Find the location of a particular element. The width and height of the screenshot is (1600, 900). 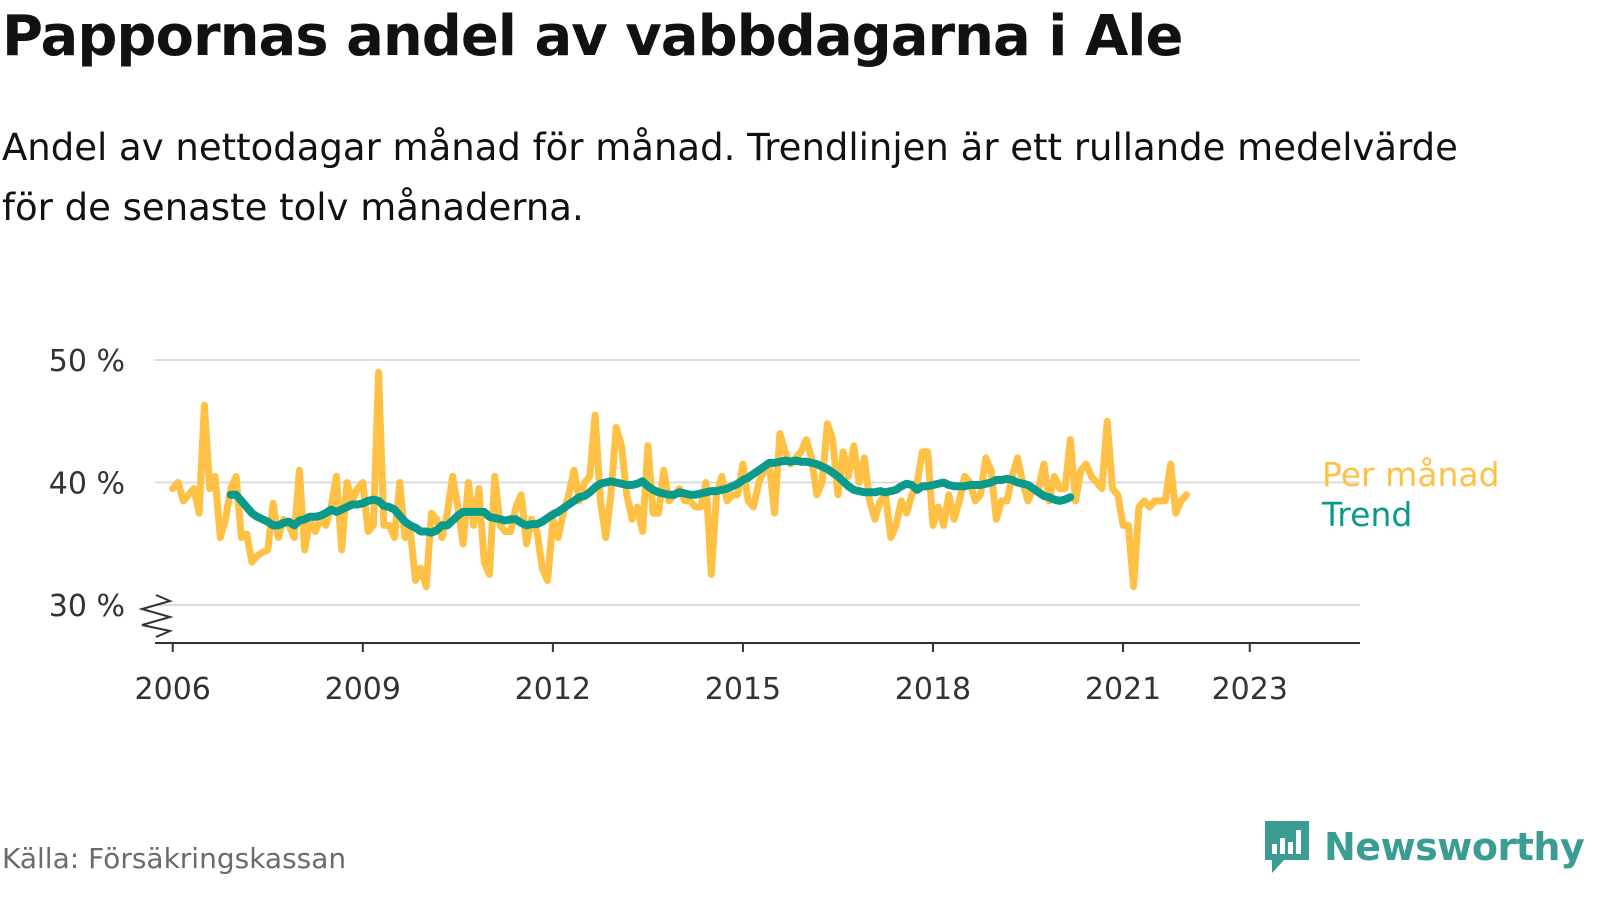

legend-label-per-manad: Per månad is located at coordinates (1411, 474).